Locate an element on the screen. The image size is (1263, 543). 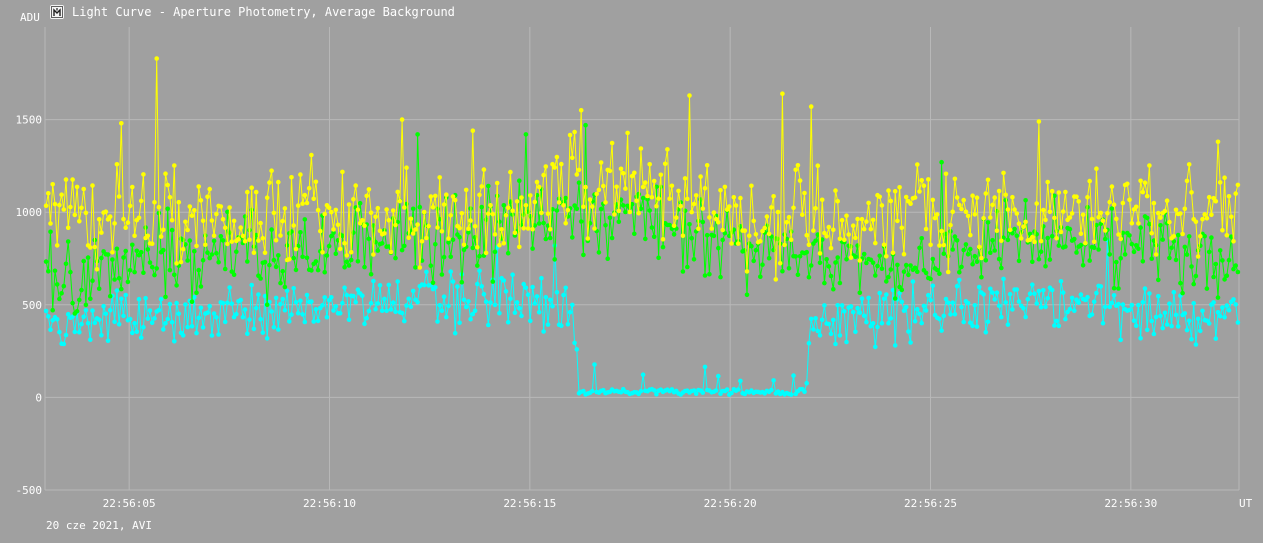
y-tick-label: 1500 is located at coordinates (29, 120).